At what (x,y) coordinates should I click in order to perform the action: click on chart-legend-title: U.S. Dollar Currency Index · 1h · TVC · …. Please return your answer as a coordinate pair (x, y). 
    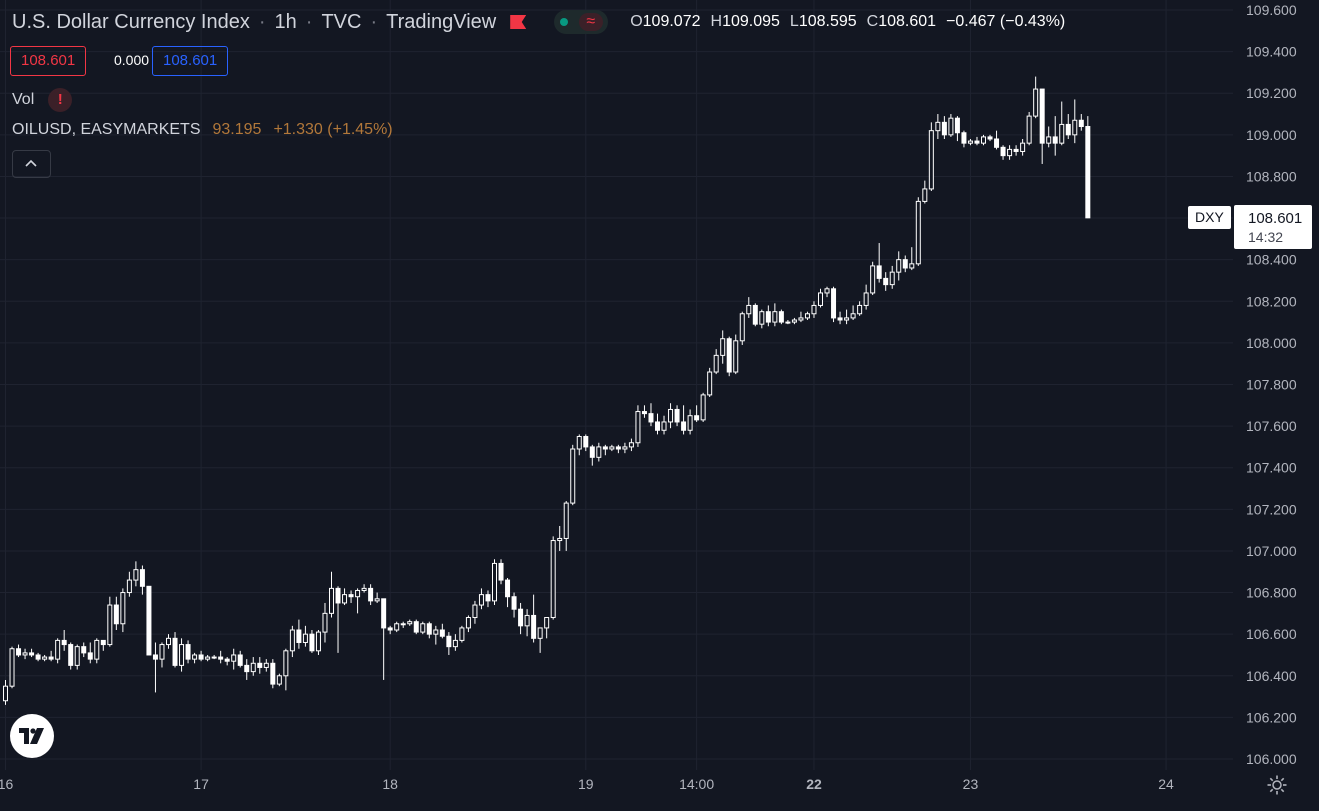
    Looking at the image, I should click on (538, 22).